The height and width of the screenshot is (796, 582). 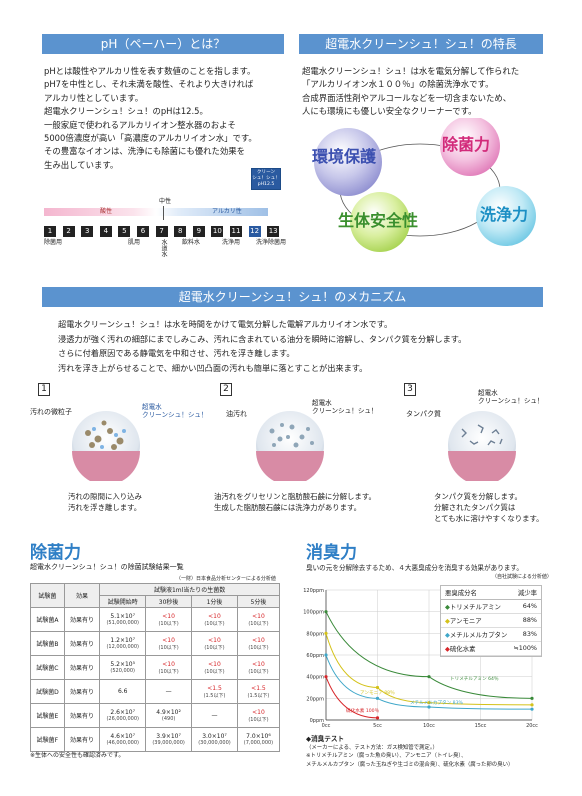 I want to click on deodorization-test-note-line: （メーカーによる、テスト方法：ガス検知管で測定。）, so click(x=372, y=748).